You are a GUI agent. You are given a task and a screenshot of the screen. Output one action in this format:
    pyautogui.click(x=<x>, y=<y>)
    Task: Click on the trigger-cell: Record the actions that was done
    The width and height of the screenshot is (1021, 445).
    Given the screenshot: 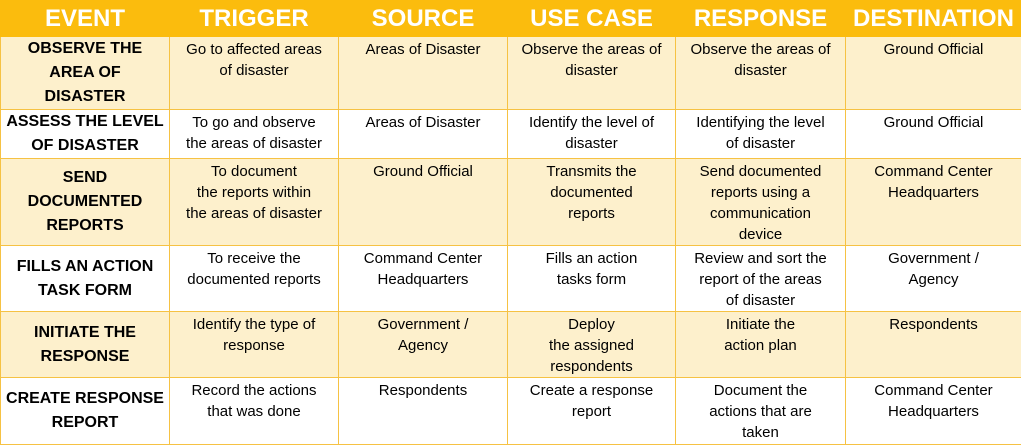 What is the action you would take?
    pyautogui.click(x=254, y=411)
    